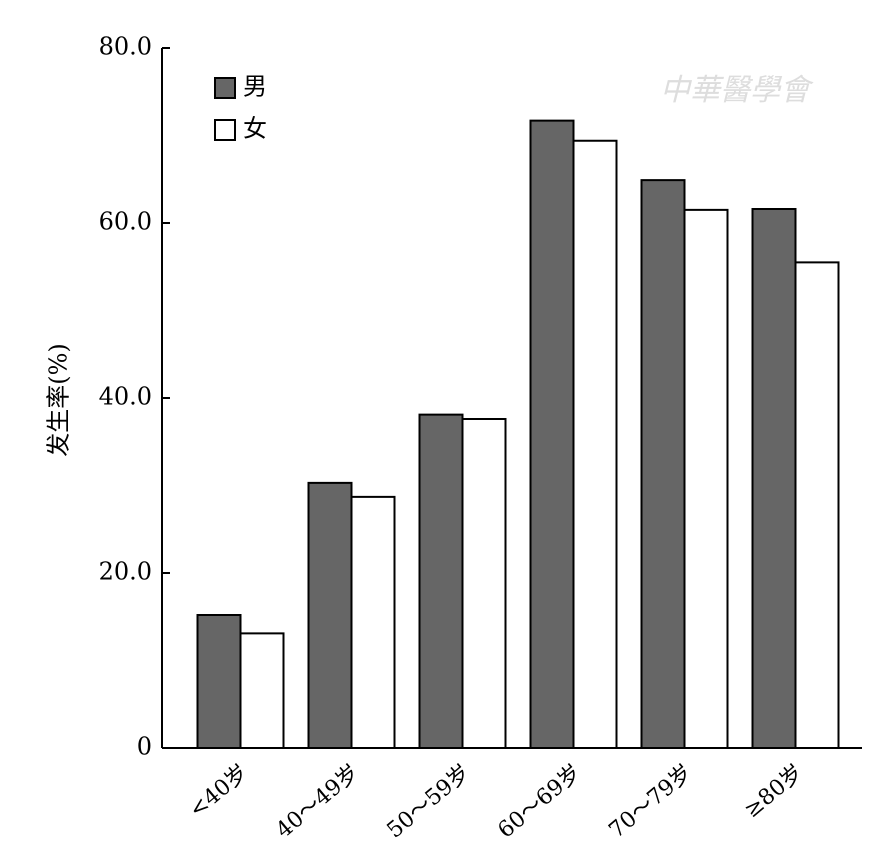  What do you see at coordinates (144, 747) in the screenshot?
I see `y-tick-label: 0` at bounding box center [144, 747].